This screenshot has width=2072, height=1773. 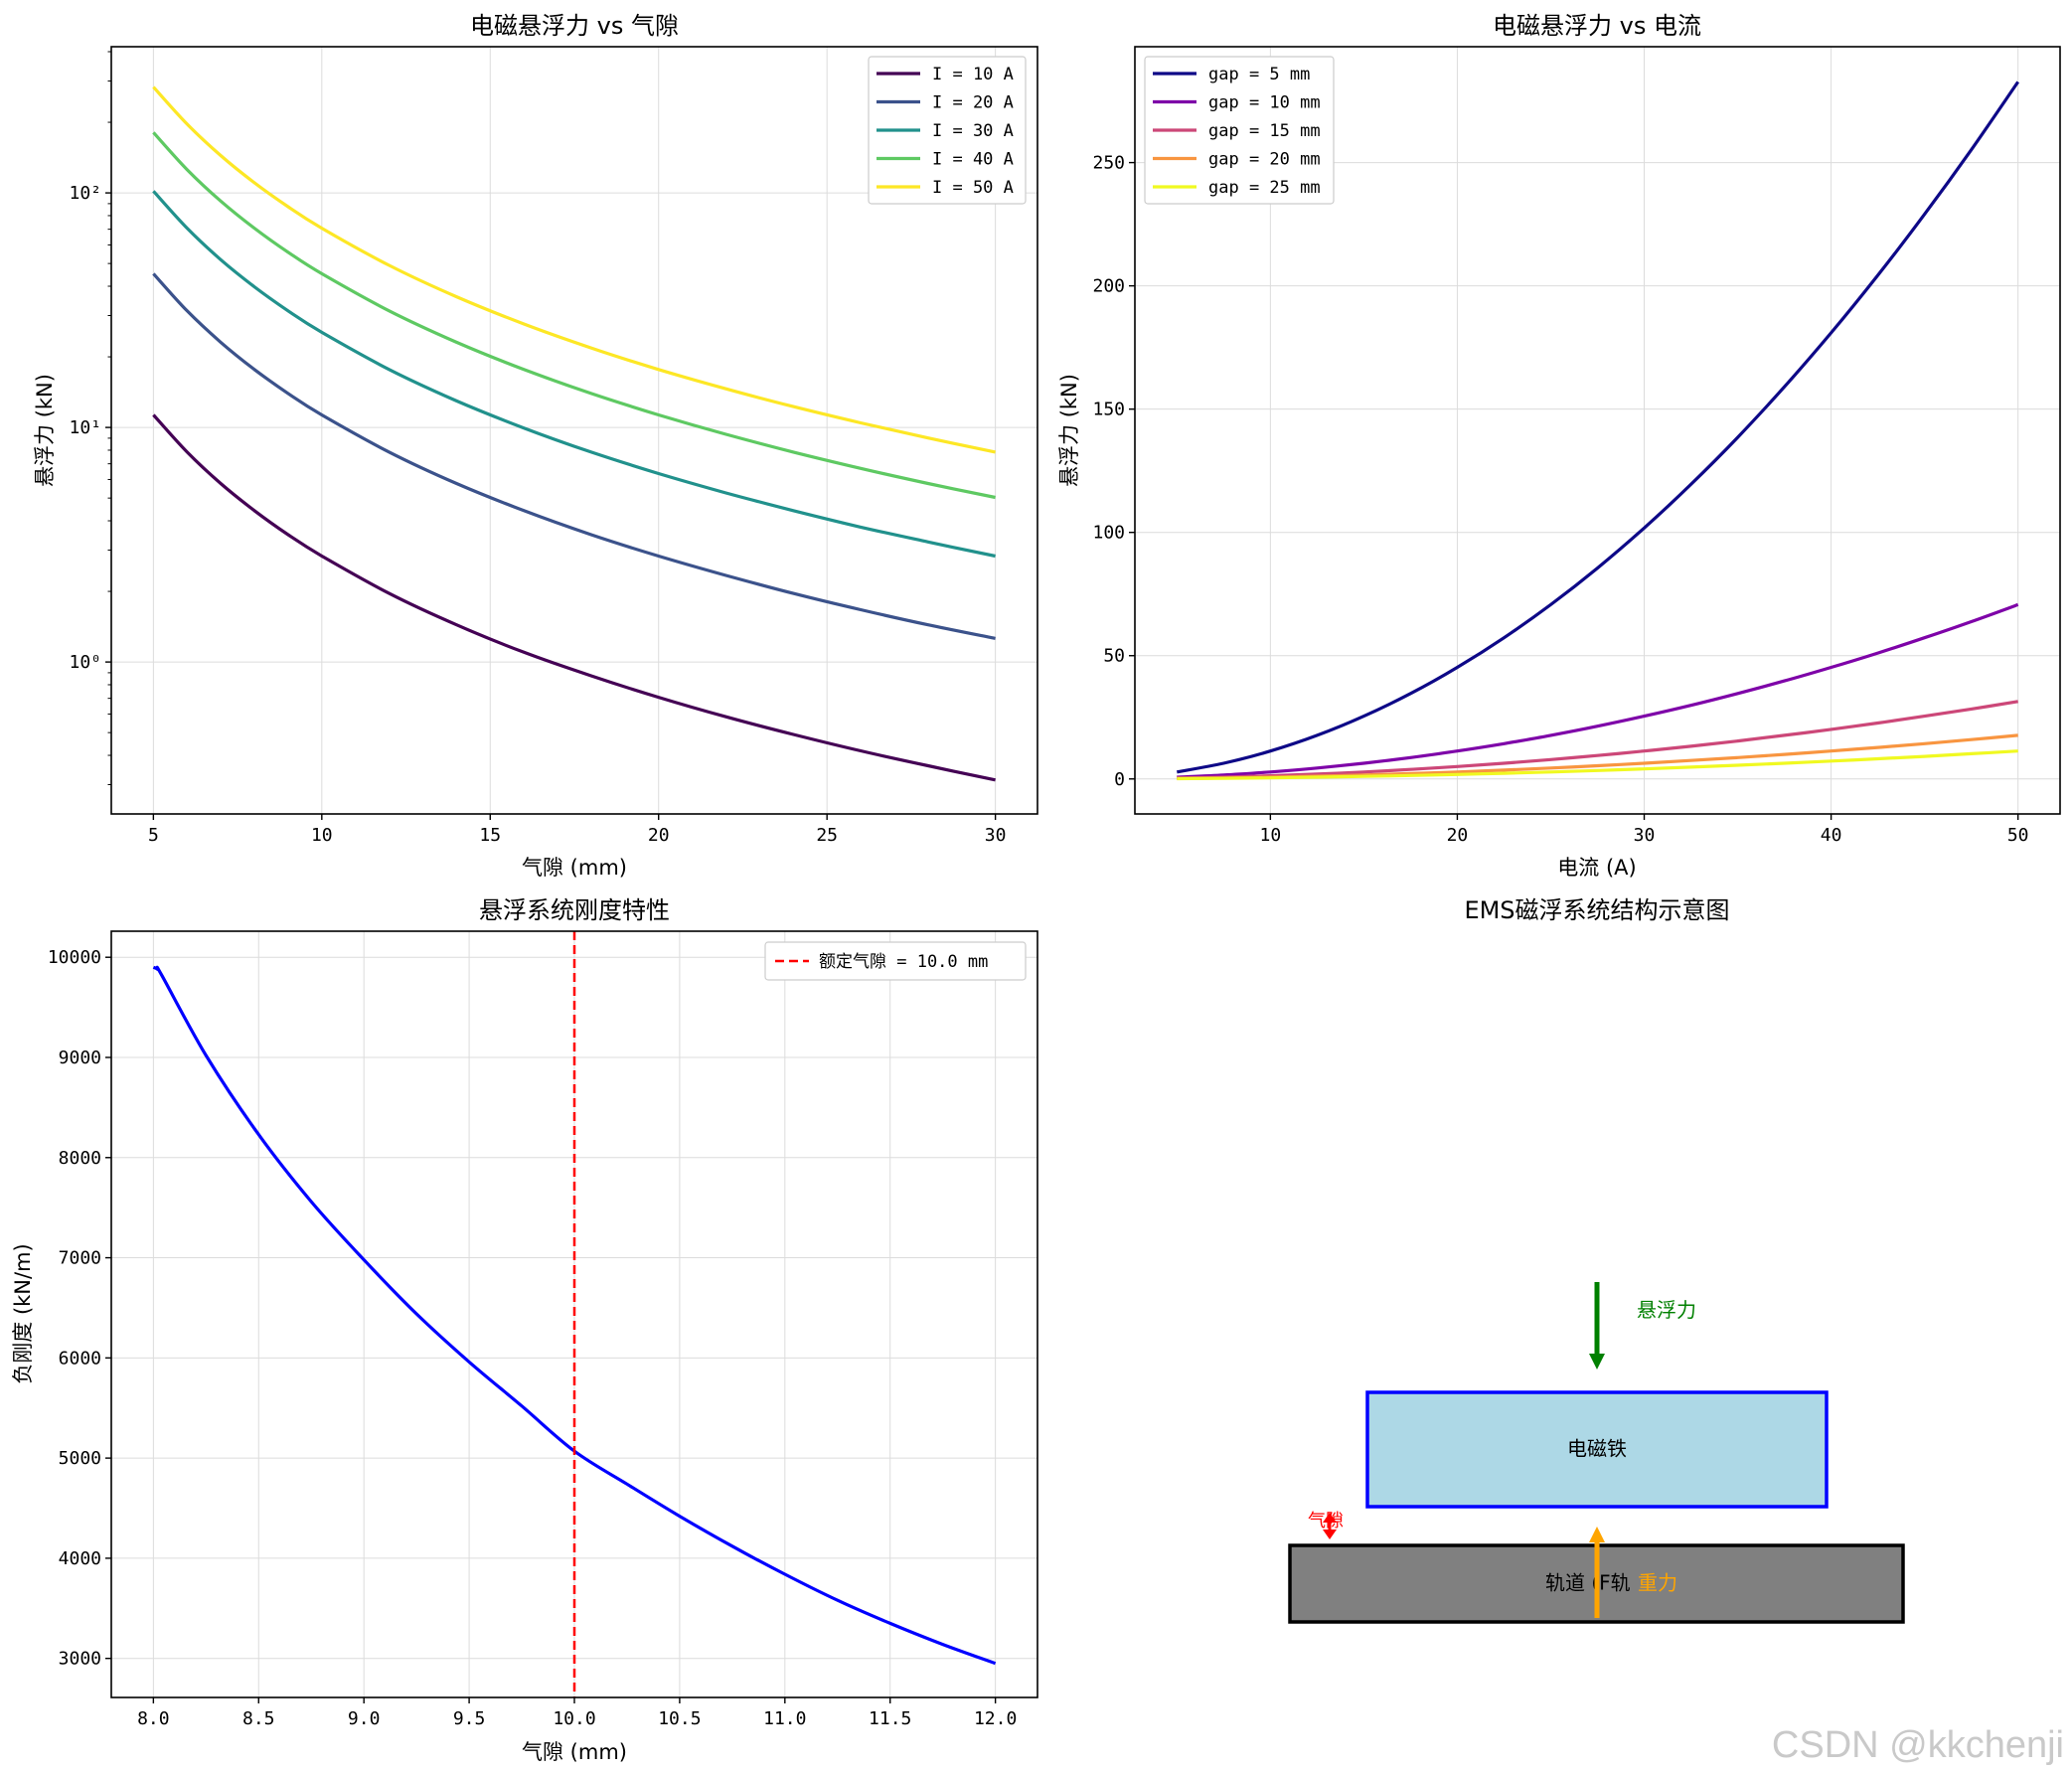 What do you see at coordinates (574, 868) in the screenshot?
I see `panel-1-xlabel: 气隙 (mm)` at bounding box center [574, 868].